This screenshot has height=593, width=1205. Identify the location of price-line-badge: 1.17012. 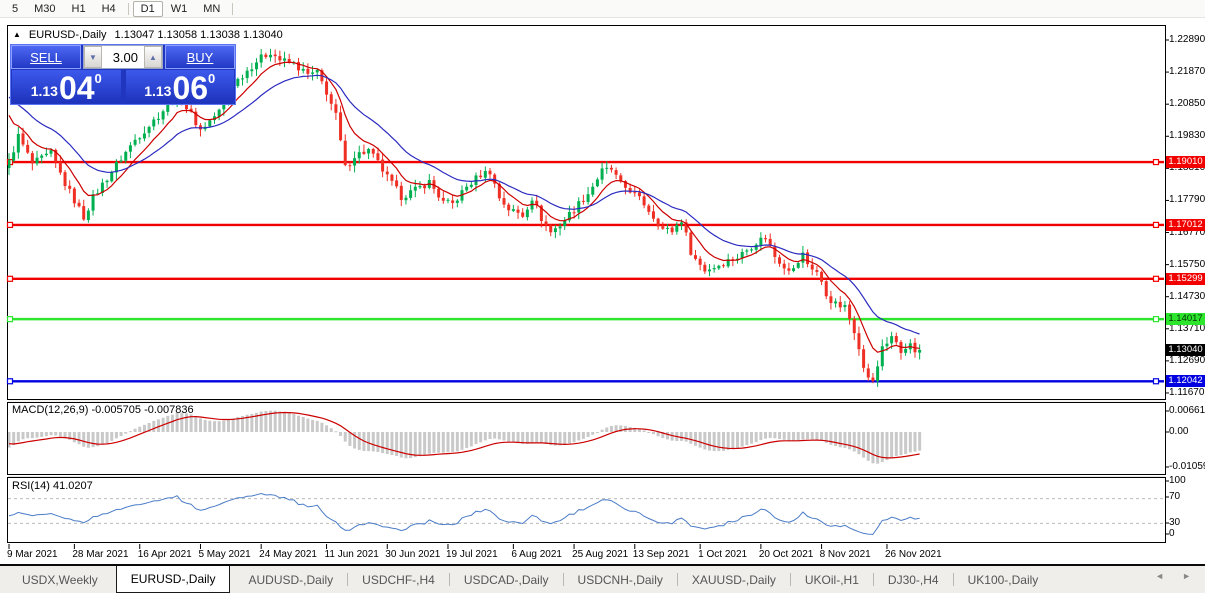
(1185, 224).